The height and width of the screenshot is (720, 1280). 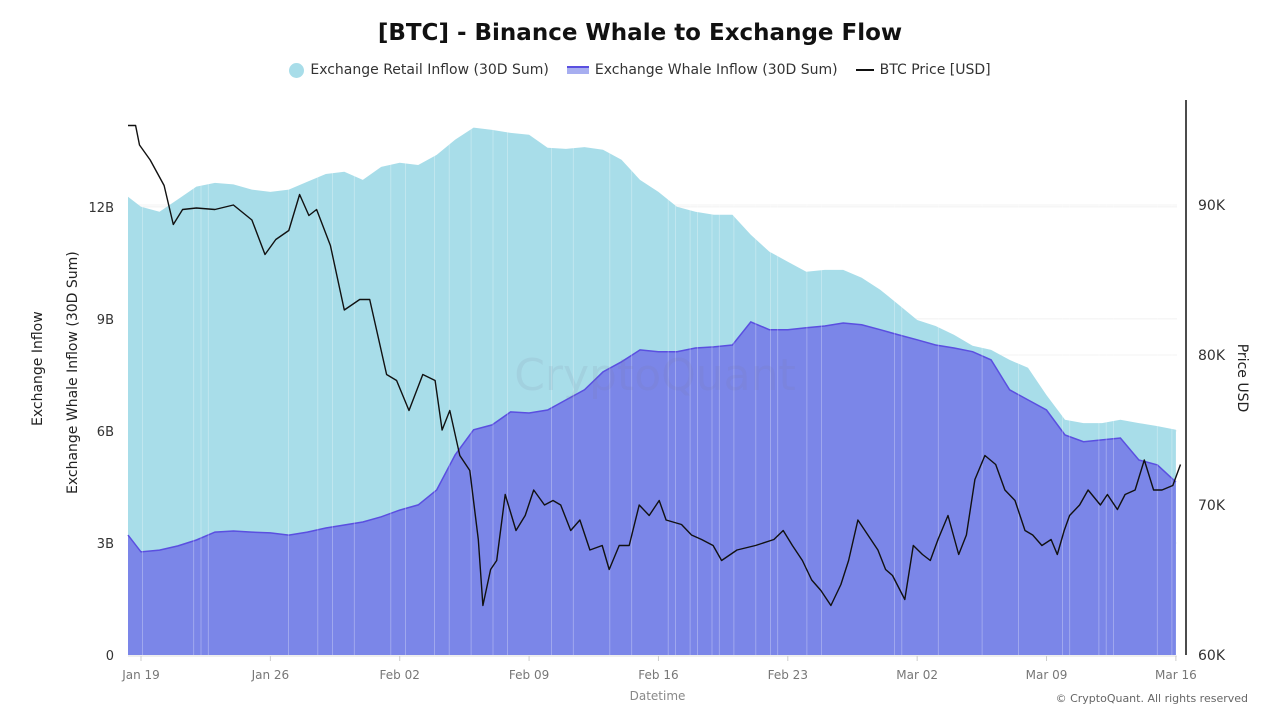 I want to click on y-left-tick-label: 0, so click(x=110, y=656).